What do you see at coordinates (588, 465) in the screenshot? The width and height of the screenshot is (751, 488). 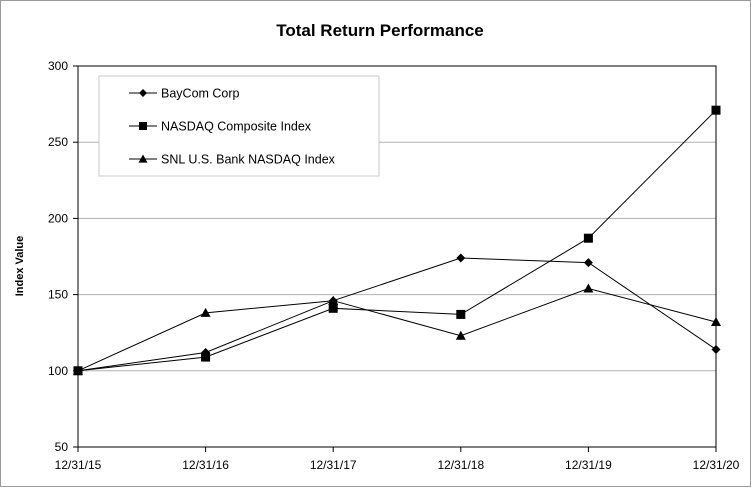 I see `x-tick-label: 12/31/19` at bounding box center [588, 465].